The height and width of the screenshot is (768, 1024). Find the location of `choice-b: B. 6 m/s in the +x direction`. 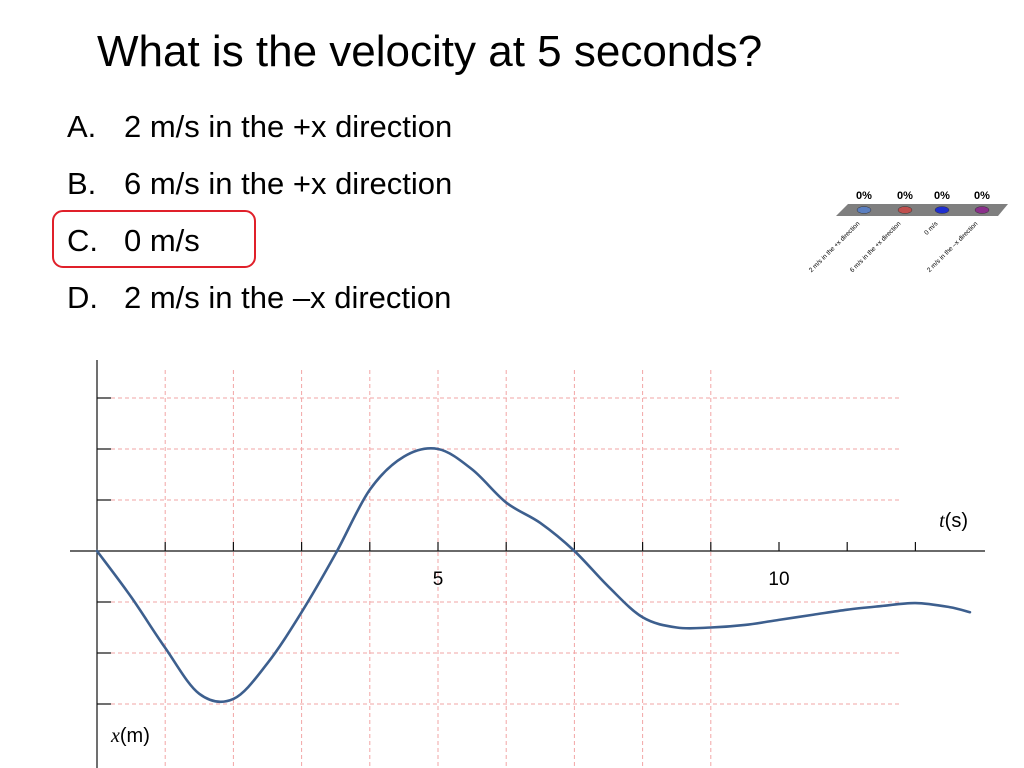

choice-b: B. 6 m/s in the +x direction is located at coordinates (259, 189).